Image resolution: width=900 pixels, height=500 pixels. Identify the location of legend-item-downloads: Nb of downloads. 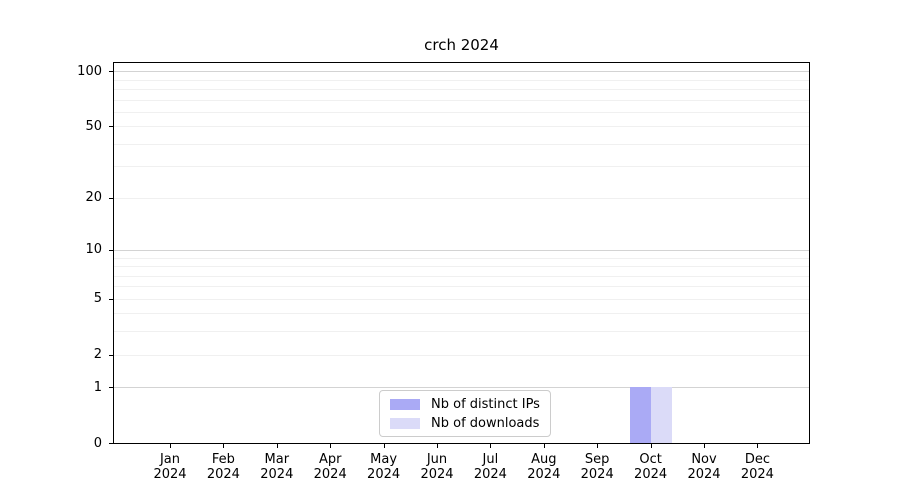
(465, 423).